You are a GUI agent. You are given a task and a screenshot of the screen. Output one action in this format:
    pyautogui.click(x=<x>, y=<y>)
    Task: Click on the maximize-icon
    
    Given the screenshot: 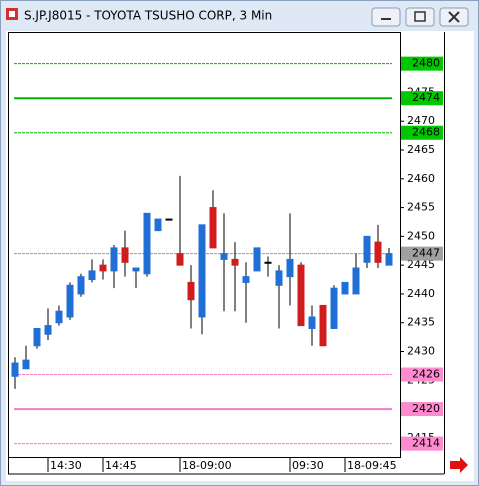 What is the action you would take?
    pyautogui.click(x=420, y=16)
    